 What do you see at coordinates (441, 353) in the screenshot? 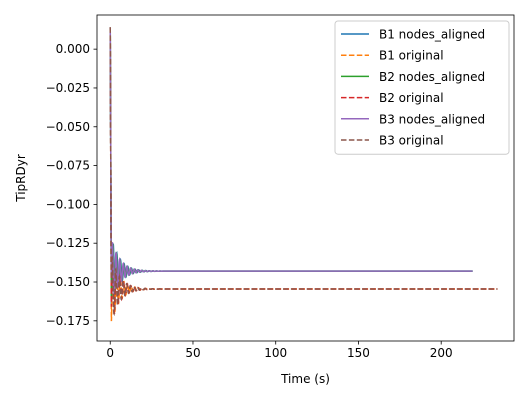
I see `x-tick-label: 200` at bounding box center [441, 353].